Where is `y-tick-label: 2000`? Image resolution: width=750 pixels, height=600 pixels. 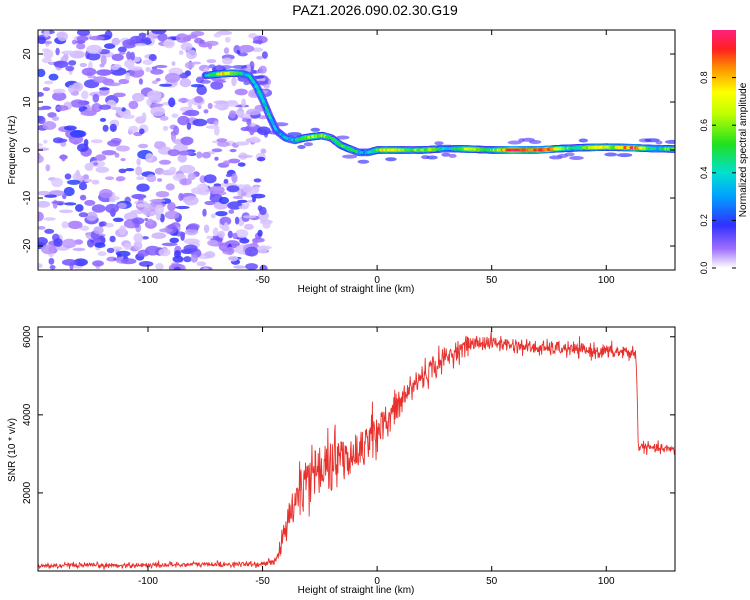 y-tick-label: 2000 is located at coordinates (27, 492).